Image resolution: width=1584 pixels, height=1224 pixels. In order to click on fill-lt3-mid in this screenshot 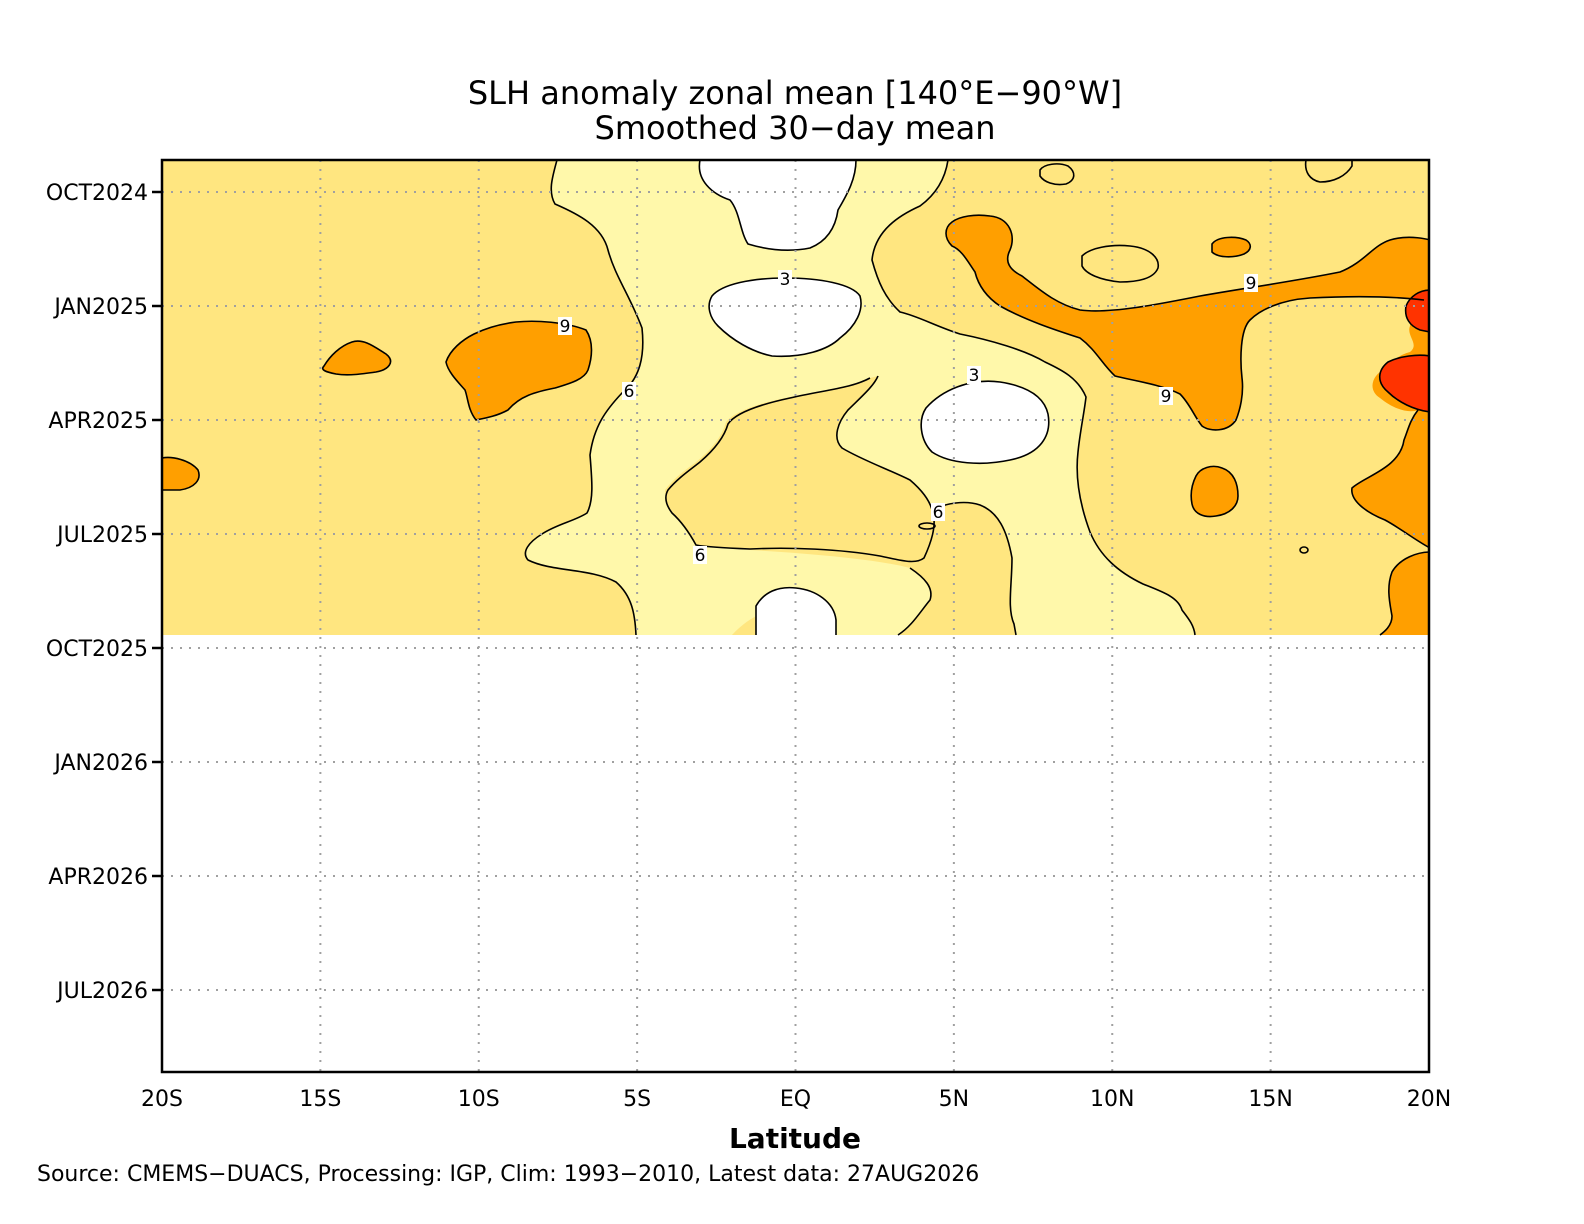, I will do `click(985, 422)`.